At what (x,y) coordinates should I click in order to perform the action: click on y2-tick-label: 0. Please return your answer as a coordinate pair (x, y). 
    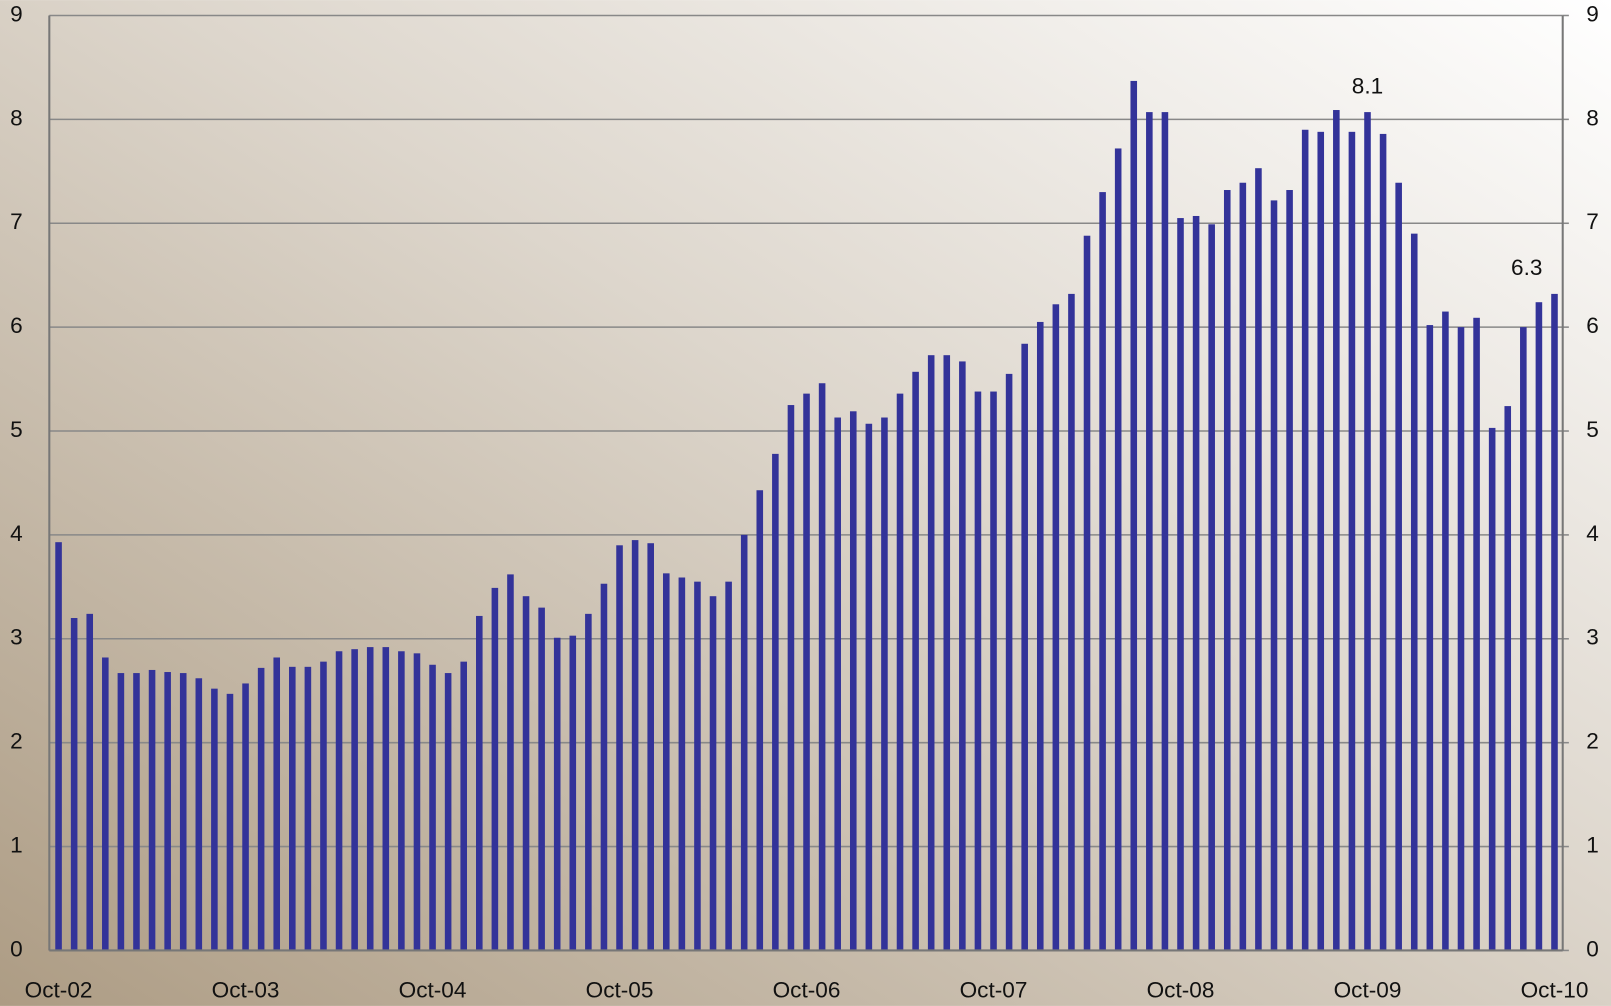
    Looking at the image, I should click on (1592, 948).